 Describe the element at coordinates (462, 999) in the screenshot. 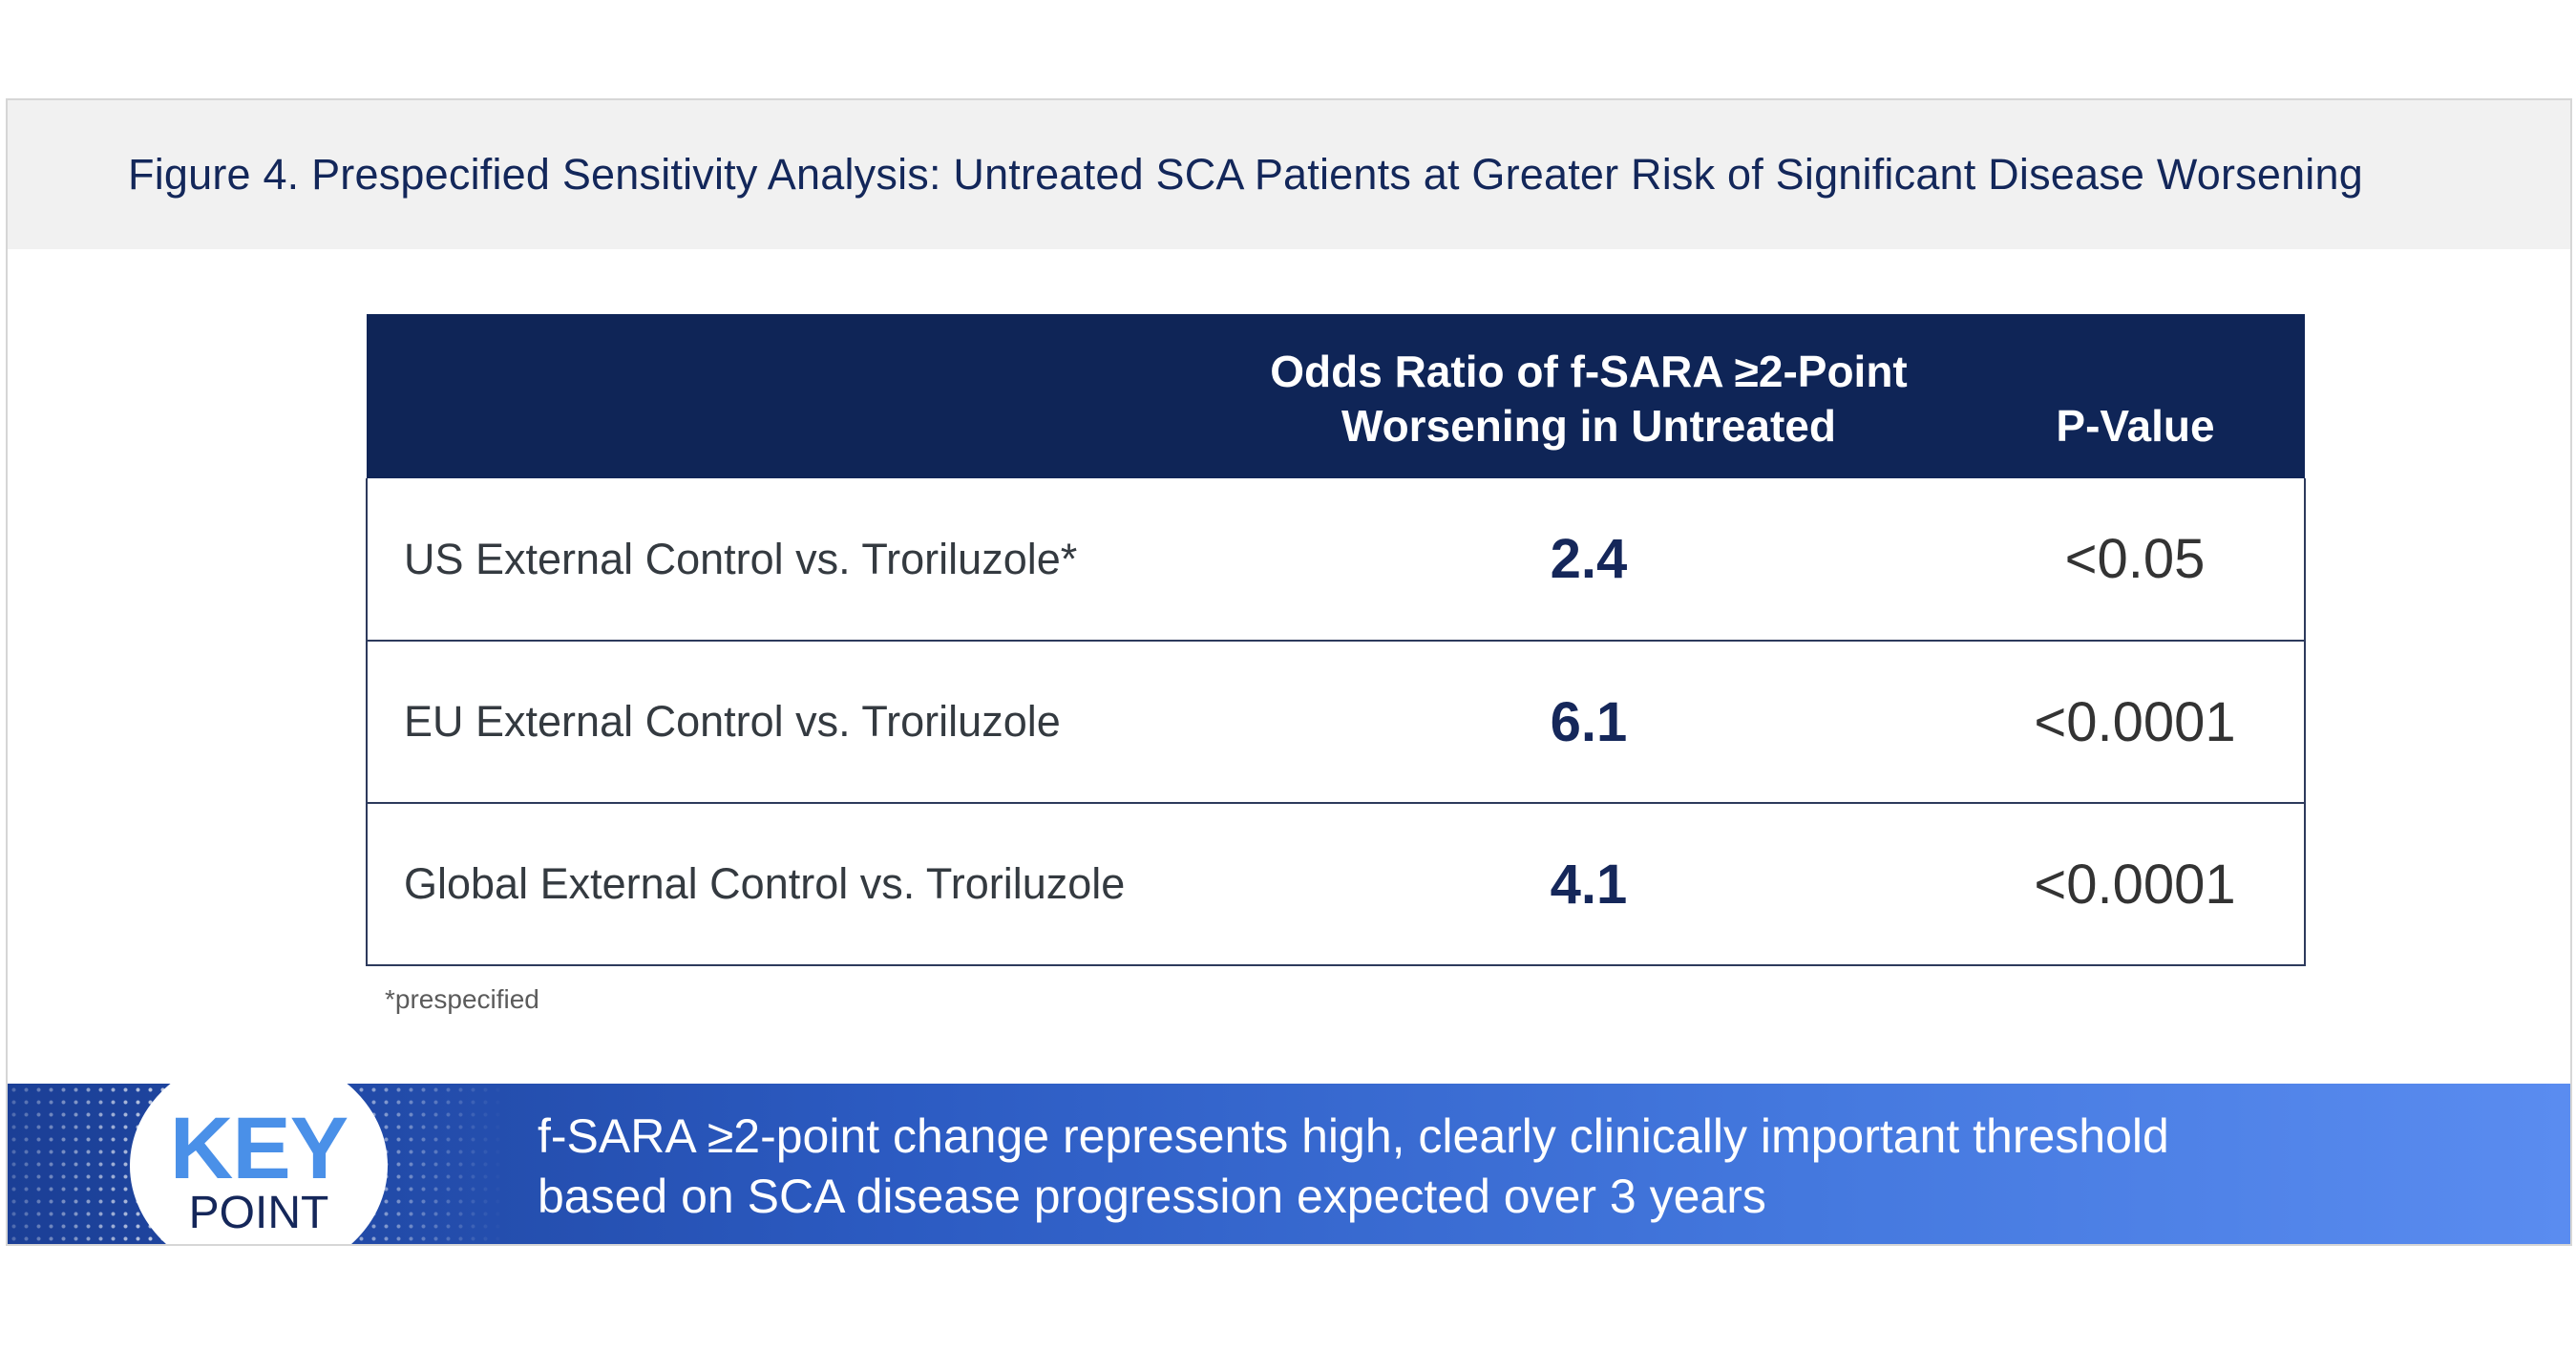

I see `table-footnote: *prespecified` at that location.